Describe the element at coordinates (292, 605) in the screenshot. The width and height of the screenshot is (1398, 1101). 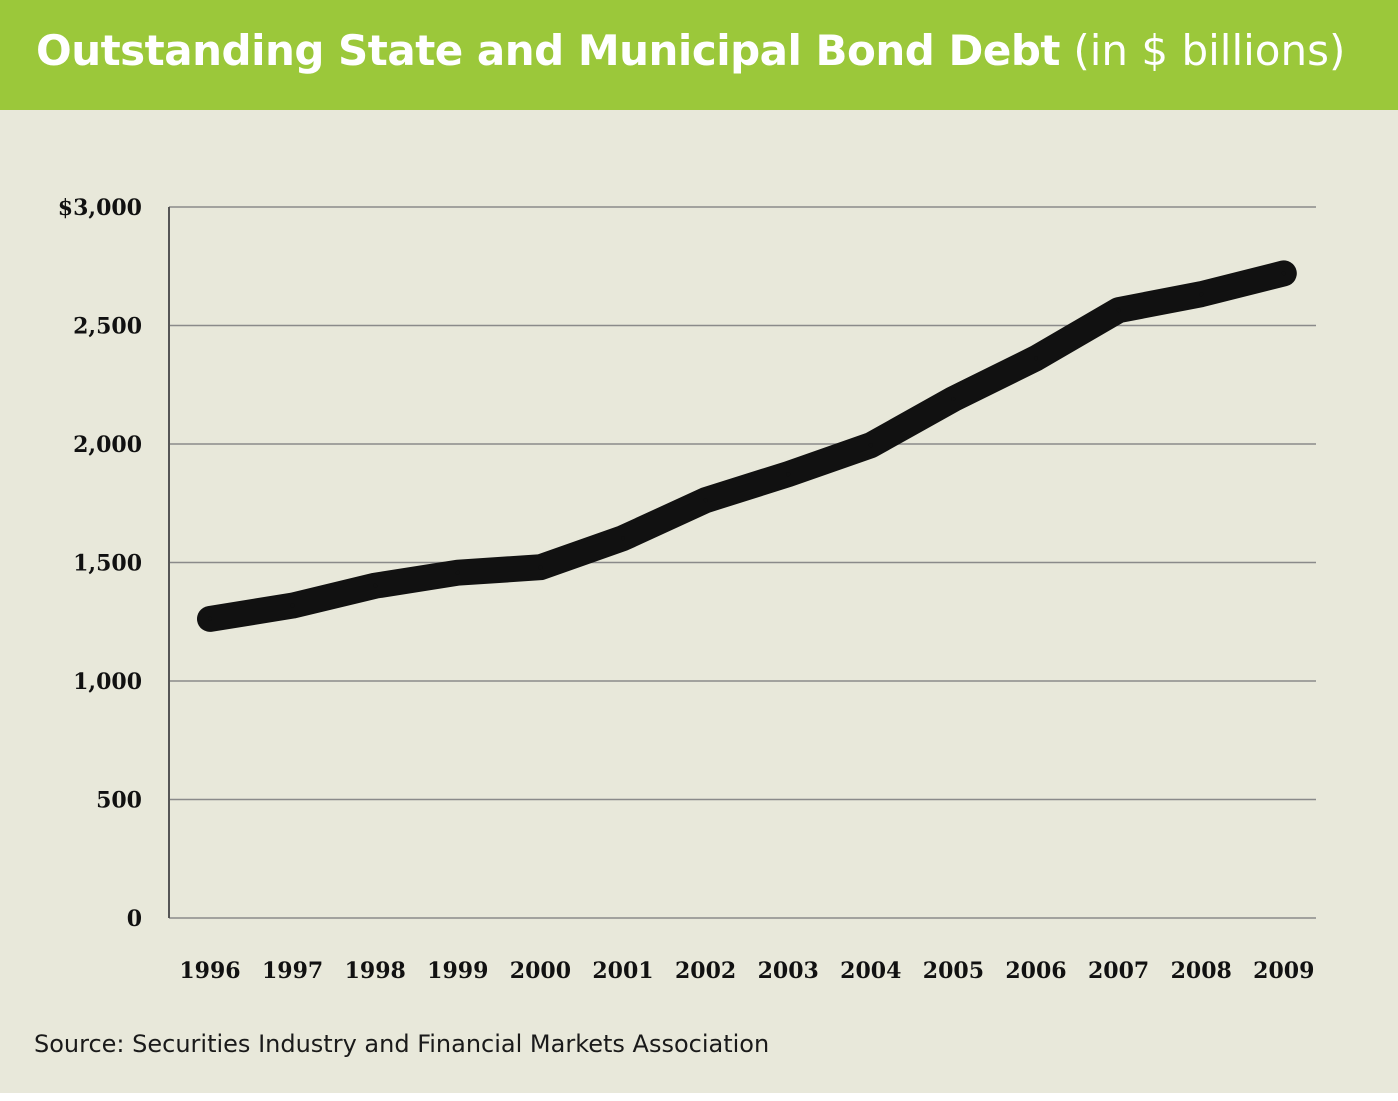
I see `data-point-1997` at that location.